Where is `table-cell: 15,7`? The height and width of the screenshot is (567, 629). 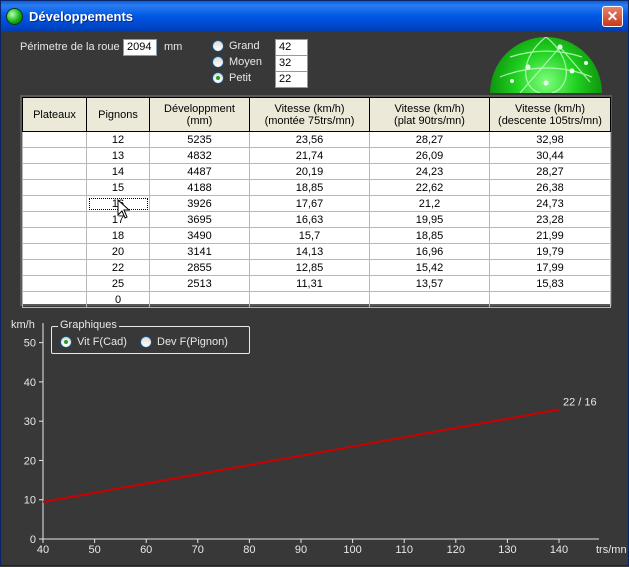 table-cell: 15,7 is located at coordinates (309, 235).